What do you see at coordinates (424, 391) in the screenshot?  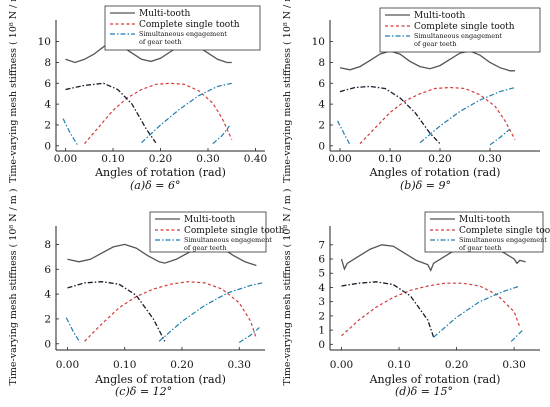 I see `panel-caption: (d)δ = 15°` at bounding box center [424, 391].